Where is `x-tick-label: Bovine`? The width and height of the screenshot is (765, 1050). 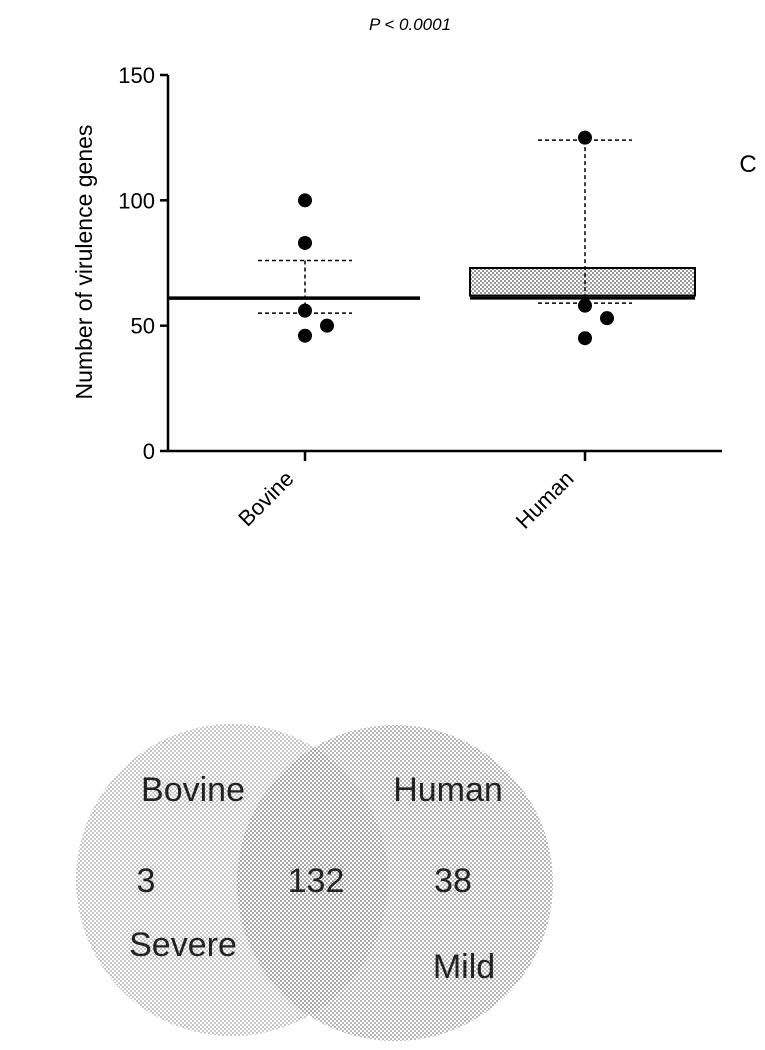 x-tick-label: Bovine is located at coordinates (265, 498).